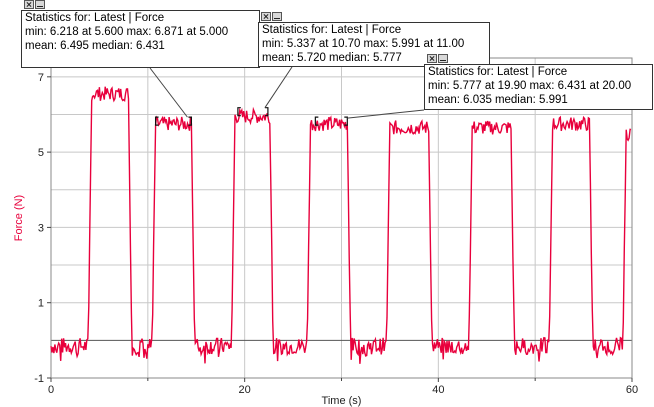 The width and height of the screenshot is (654, 407). What do you see at coordinates (57, 46) in the screenshot?
I see `stats-mean: mean: 6.495` at bounding box center [57, 46].